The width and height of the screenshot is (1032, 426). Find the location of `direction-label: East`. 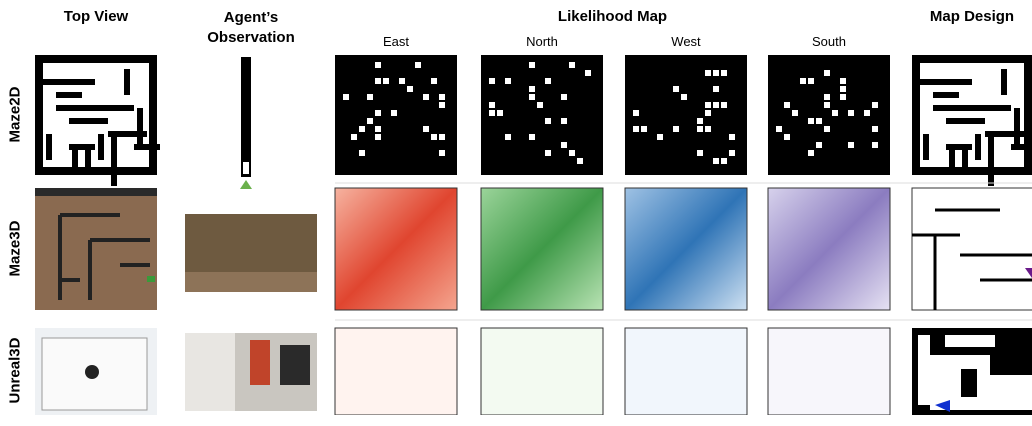

direction-label: East is located at coordinates (395, 41).